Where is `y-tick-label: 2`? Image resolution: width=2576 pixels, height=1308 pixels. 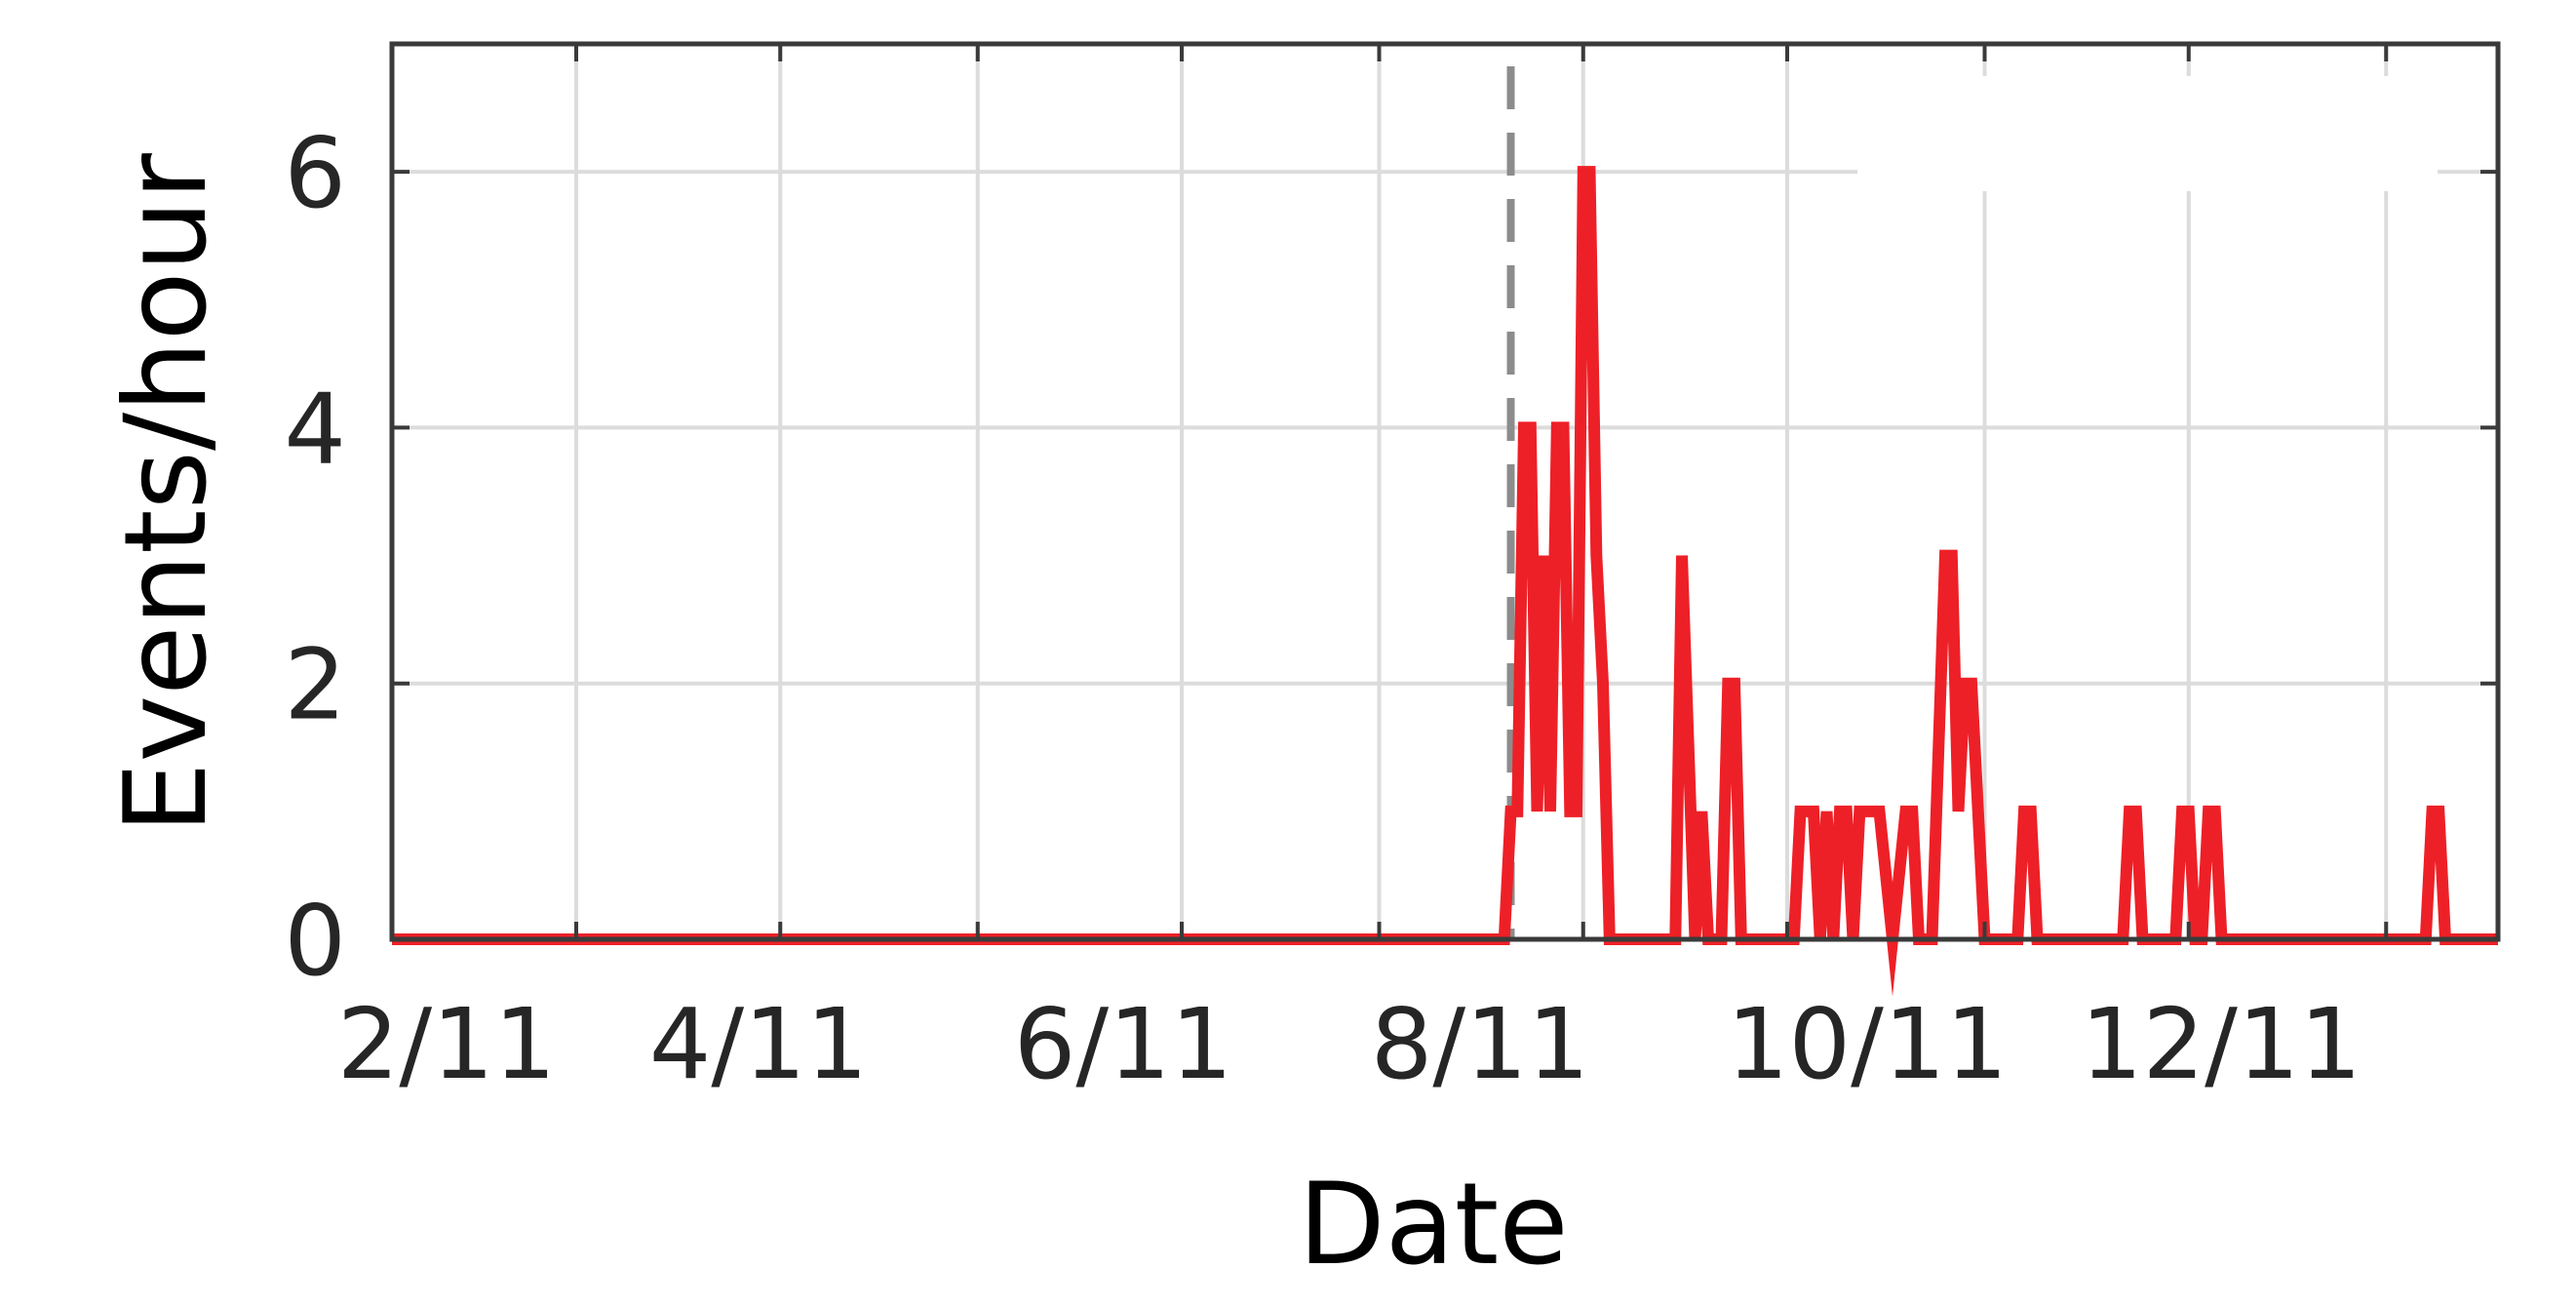
y-tick-label: 2 is located at coordinates (315, 685).